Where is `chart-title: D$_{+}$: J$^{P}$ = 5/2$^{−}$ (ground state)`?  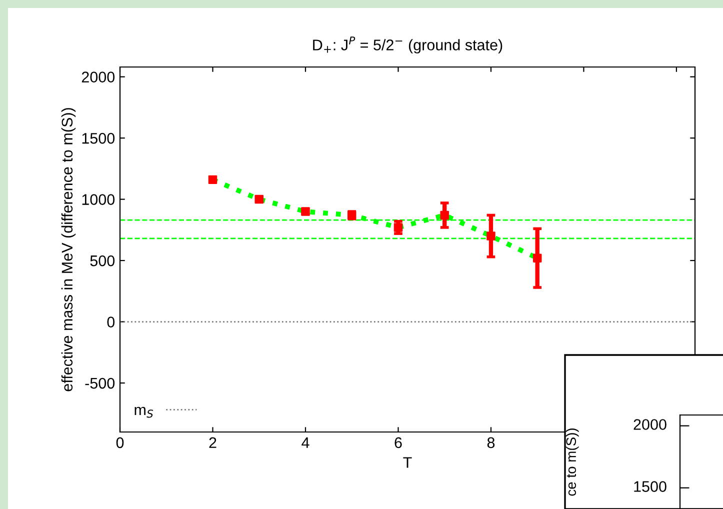 chart-title: D$_{+}$: J$^{P}$ = 5/2$^{−}$ (ground state) is located at coordinates (407, 45).